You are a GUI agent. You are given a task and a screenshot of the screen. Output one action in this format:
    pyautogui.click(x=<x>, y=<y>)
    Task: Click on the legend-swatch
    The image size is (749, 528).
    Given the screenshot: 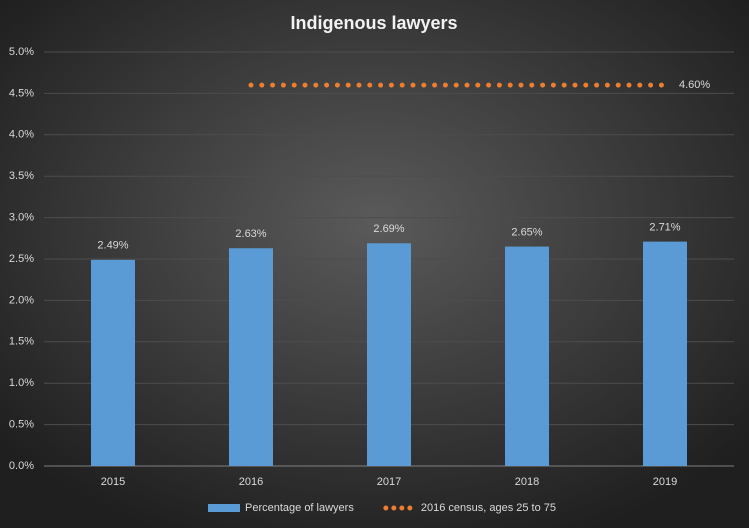 What is the action you would take?
    pyautogui.click(x=224, y=508)
    